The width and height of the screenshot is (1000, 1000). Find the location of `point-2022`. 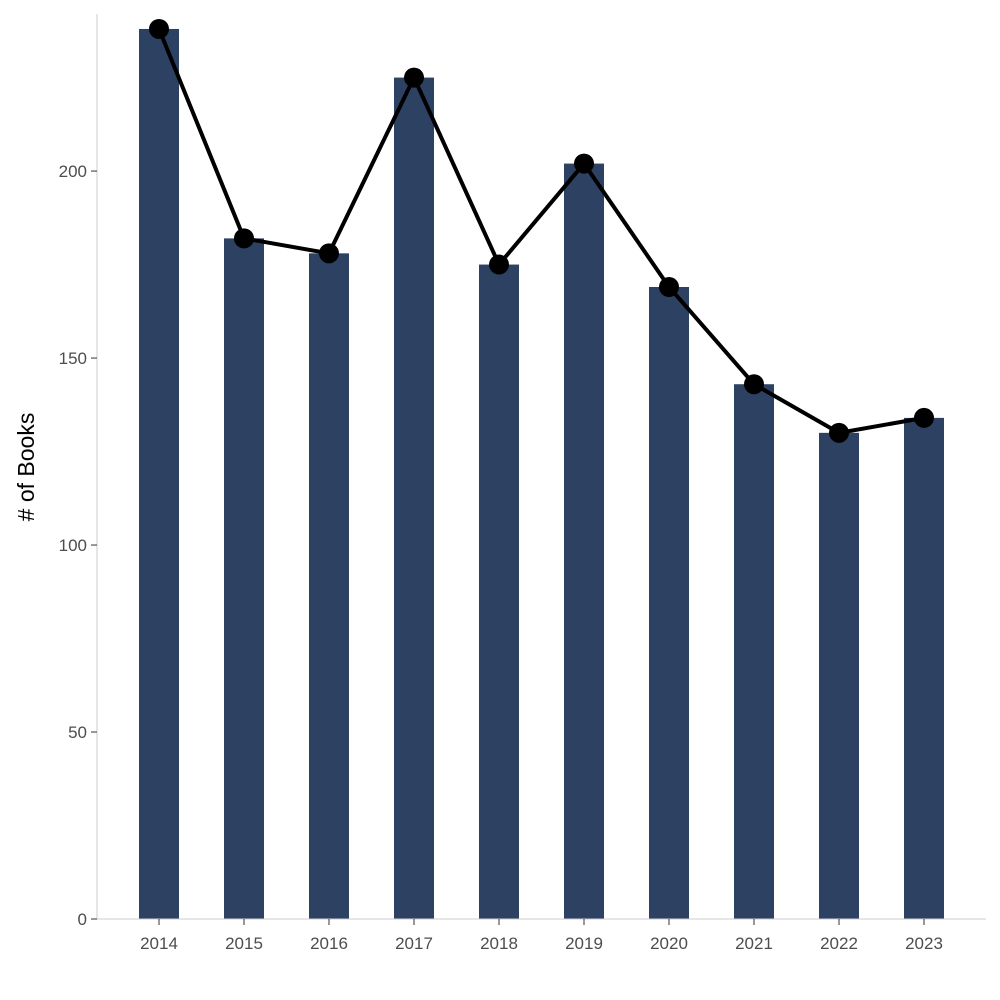

point-2022 is located at coordinates (839, 432).